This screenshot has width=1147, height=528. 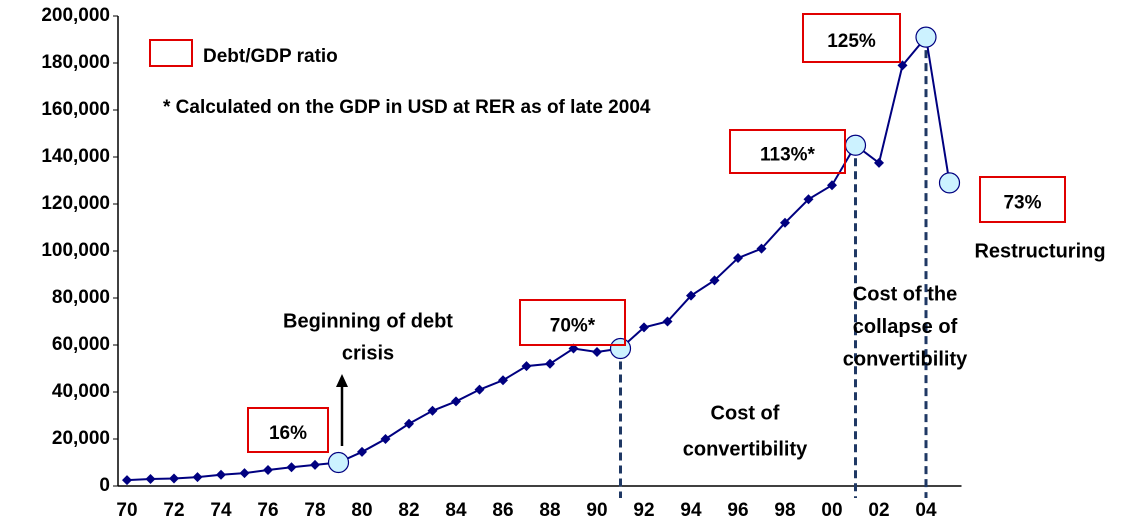 I want to click on y-tick-label: 40,000, so click(x=81, y=391).